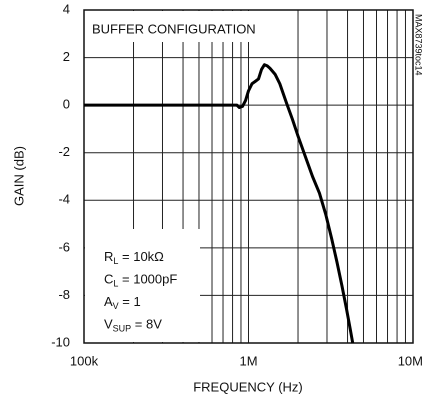 Image resolution: width=423 pixels, height=403 pixels. Describe the element at coordinates (248, 360) in the screenshot. I see `x-tick-label: 1M` at that location.